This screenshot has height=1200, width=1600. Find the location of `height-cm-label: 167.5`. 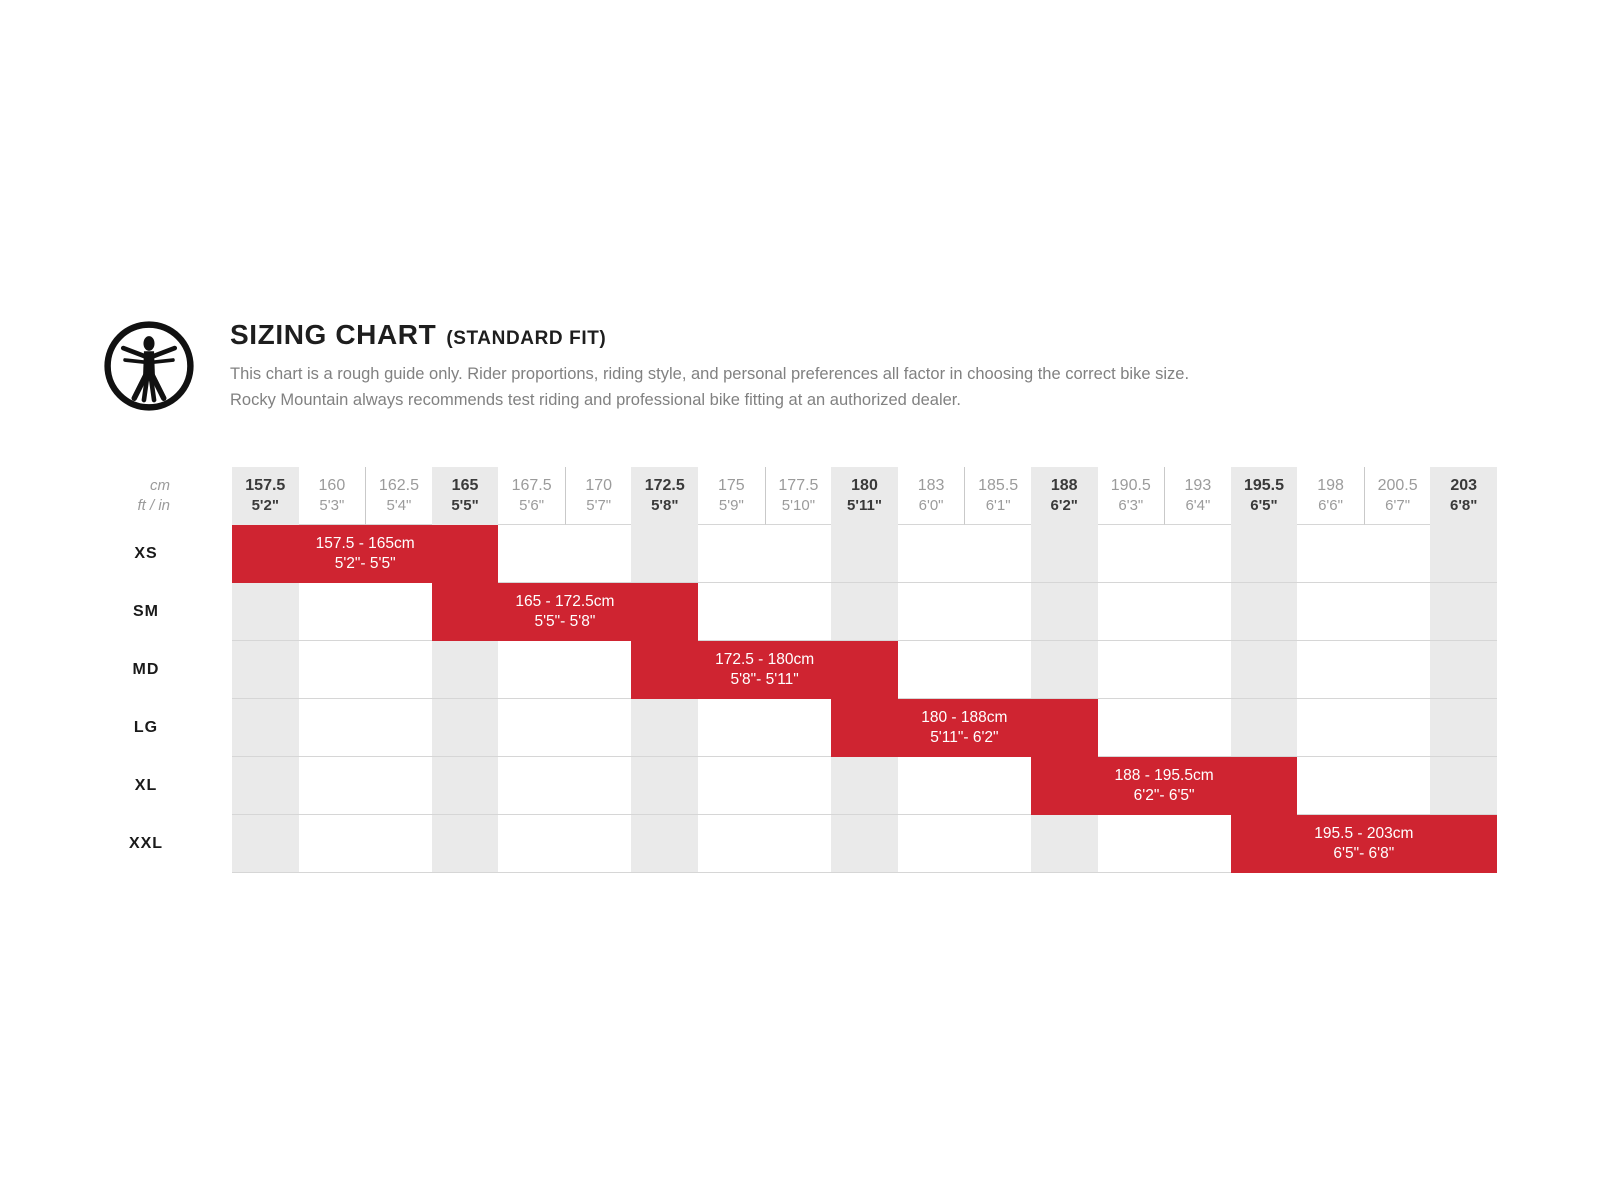

height-cm-label: 167.5 is located at coordinates (531, 485).